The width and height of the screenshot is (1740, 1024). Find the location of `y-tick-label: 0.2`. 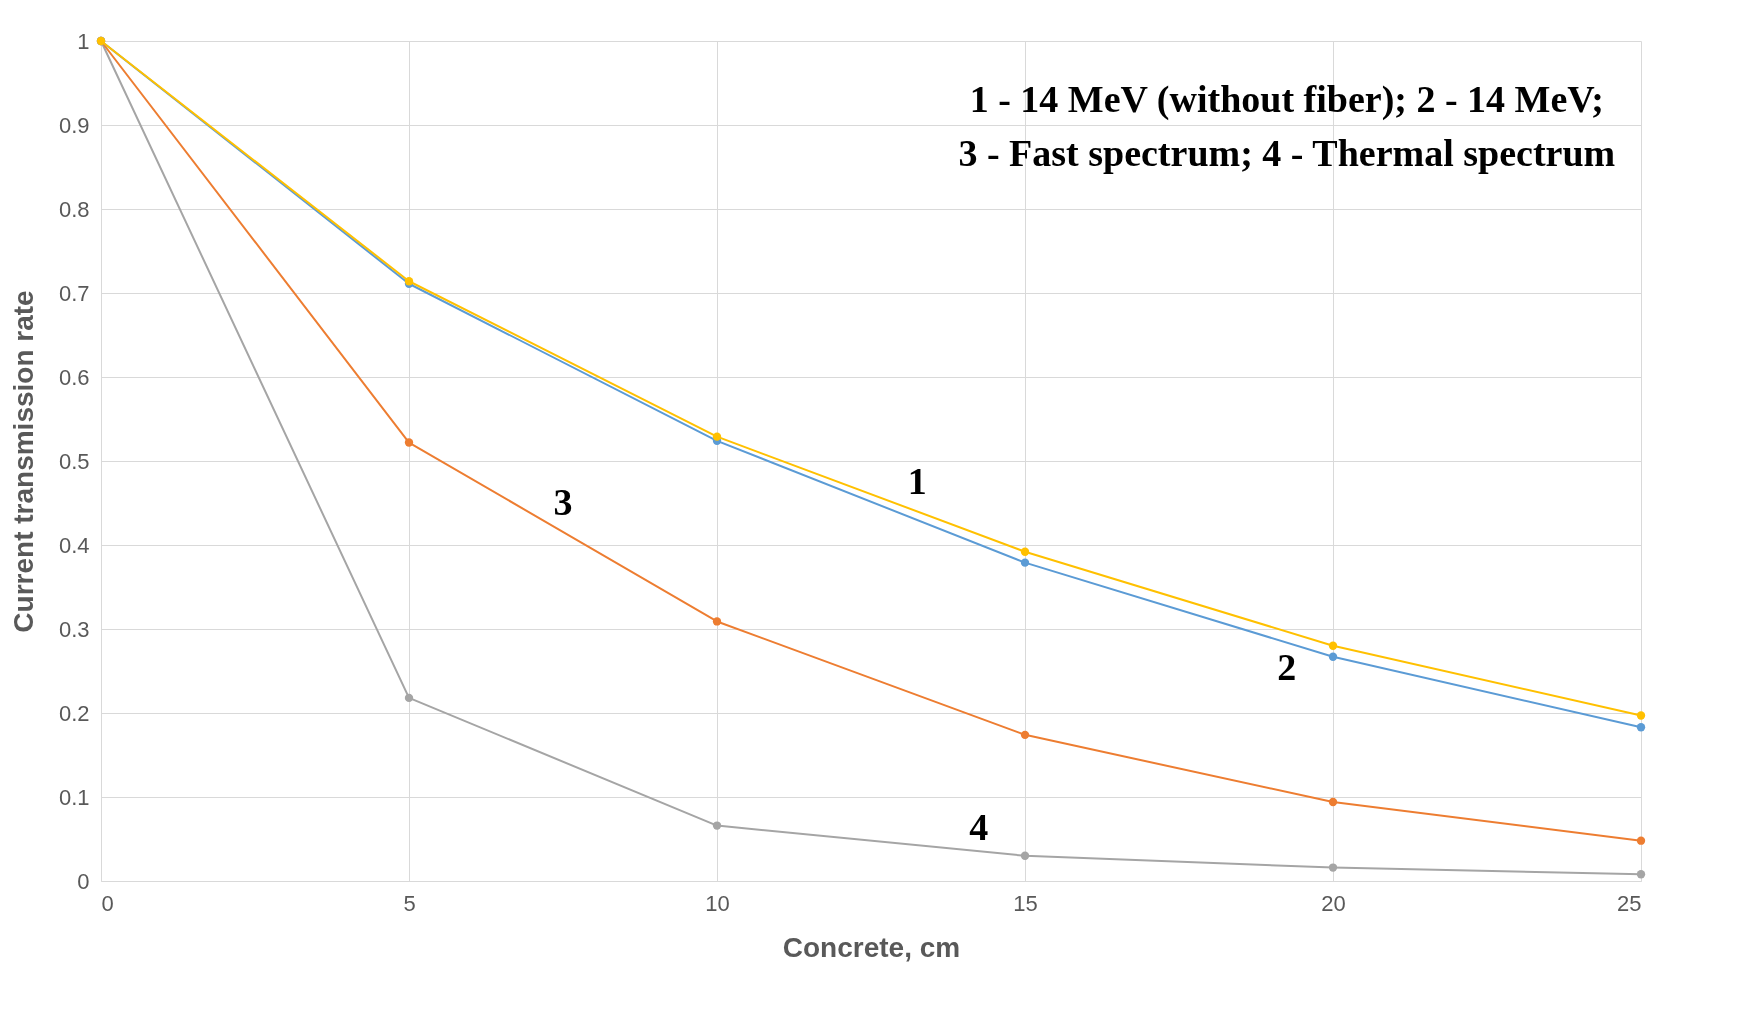

y-tick-label: 0.2 is located at coordinates (74, 713).